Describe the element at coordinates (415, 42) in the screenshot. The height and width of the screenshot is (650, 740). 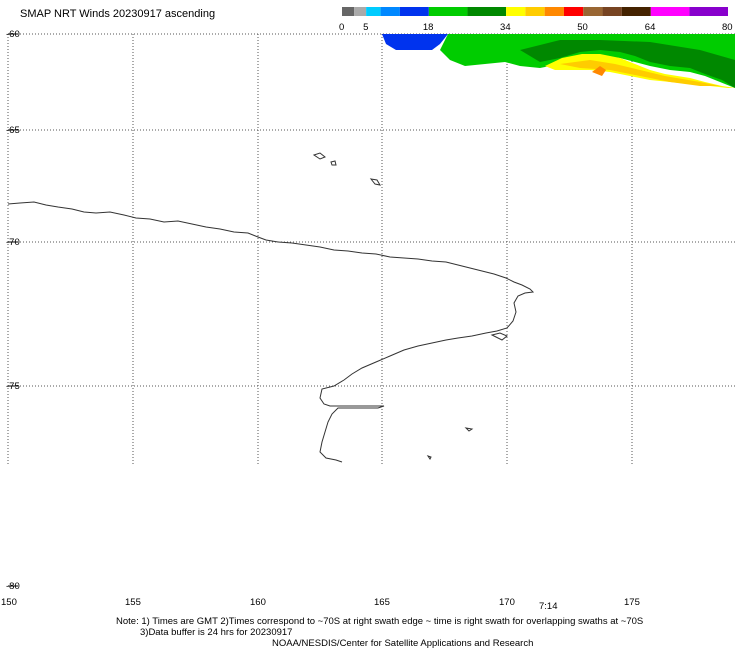
I see `swath-calm-region` at that location.